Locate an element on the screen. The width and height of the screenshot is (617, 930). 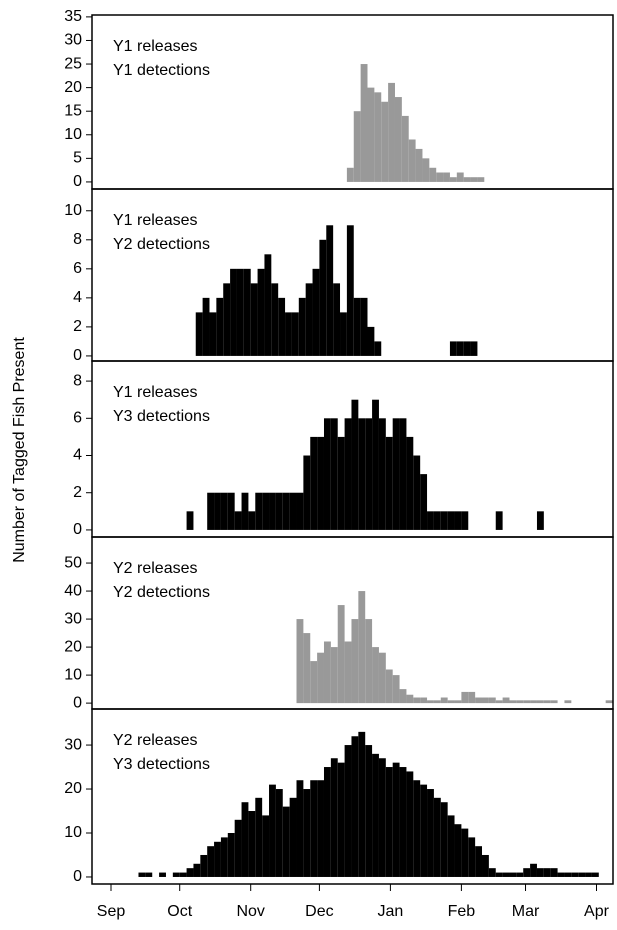
annotation: Y2 releases is located at coordinates (155, 740).